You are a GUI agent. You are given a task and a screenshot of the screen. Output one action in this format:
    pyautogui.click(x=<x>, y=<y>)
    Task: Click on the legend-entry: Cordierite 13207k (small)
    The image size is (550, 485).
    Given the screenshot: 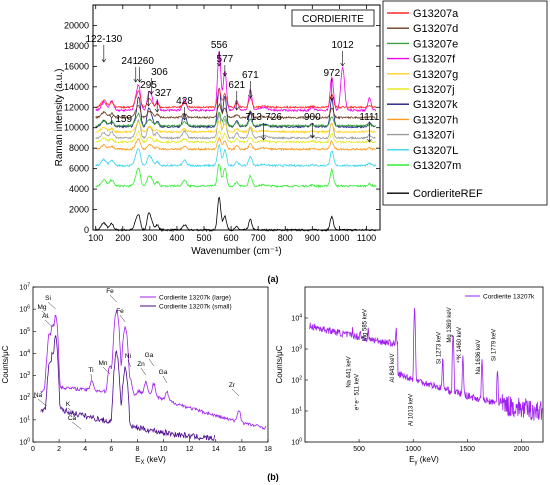 What is the action you would take?
    pyautogui.click(x=195, y=307)
    